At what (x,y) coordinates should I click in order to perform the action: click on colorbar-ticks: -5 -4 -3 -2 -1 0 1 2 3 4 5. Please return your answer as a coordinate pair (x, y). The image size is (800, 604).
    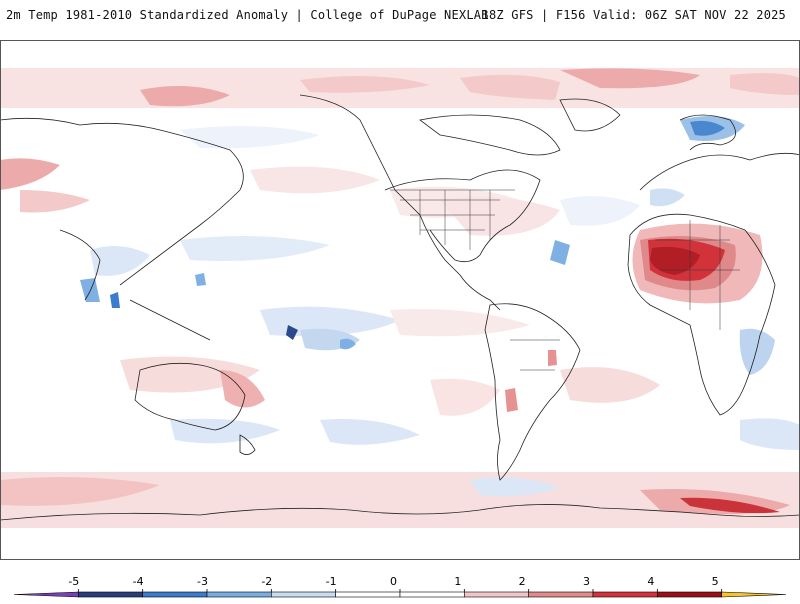
    Looking at the image, I should click on (395, 583).